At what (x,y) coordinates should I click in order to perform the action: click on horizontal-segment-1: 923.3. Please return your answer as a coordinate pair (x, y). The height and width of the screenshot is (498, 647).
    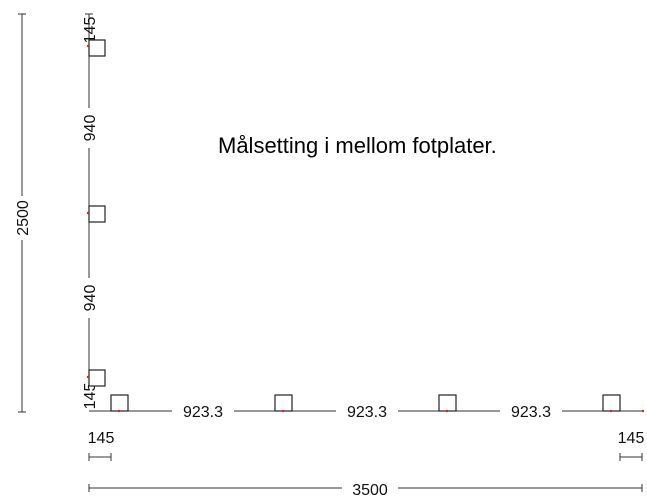
    Looking at the image, I should click on (203, 412).